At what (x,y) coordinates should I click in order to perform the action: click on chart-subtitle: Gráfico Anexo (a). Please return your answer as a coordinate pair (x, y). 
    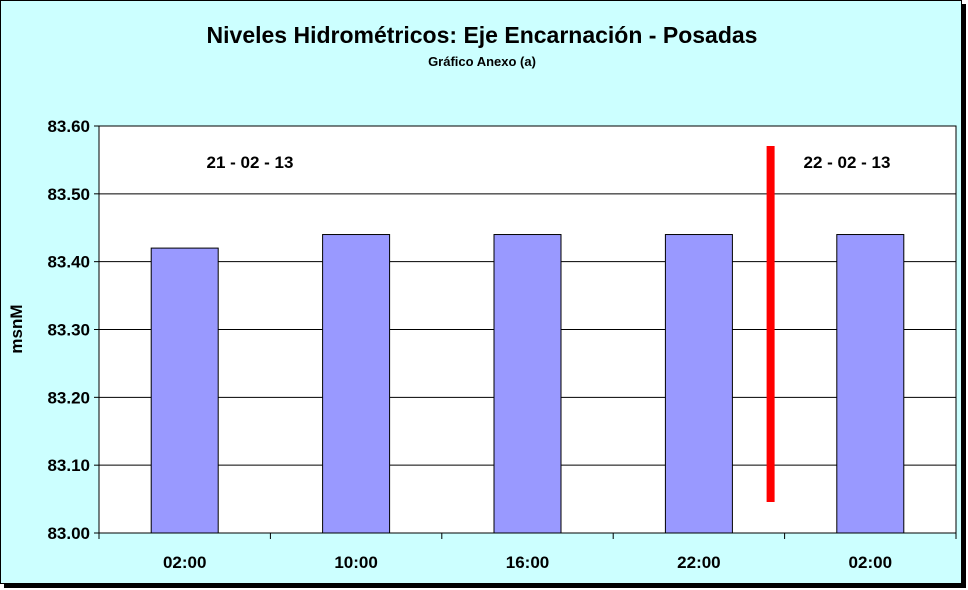
    Looking at the image, I should click on (482, 61).